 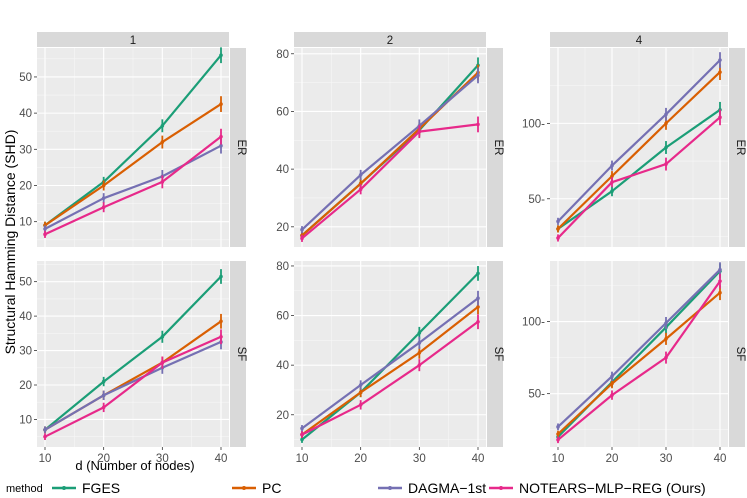 I want to click on y-axis-label: Structural Hamming Distance (SHD), so click(x=10, y=242).